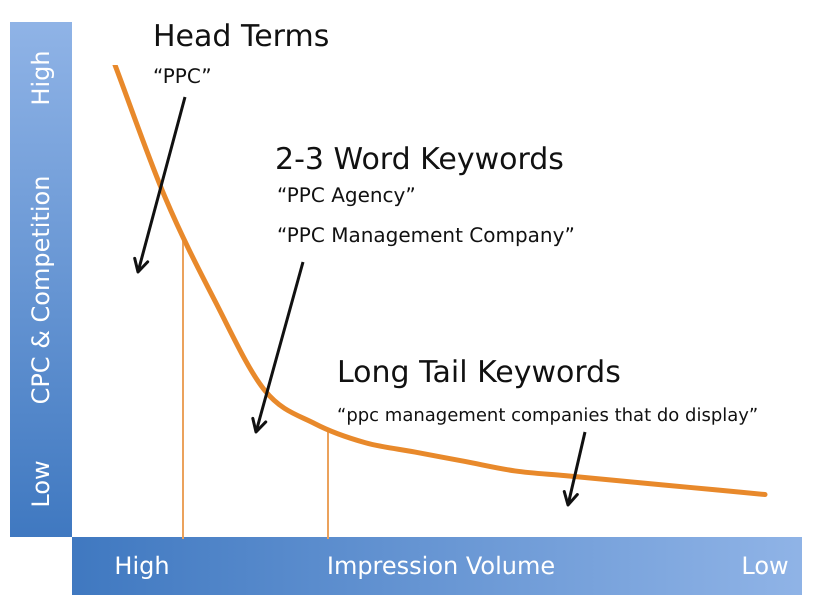 The image size is (822, 595). Describe the element at coordinates (419, 159) in the screenshot. I see `annotation: 2-3 Word Keywords` at that location.